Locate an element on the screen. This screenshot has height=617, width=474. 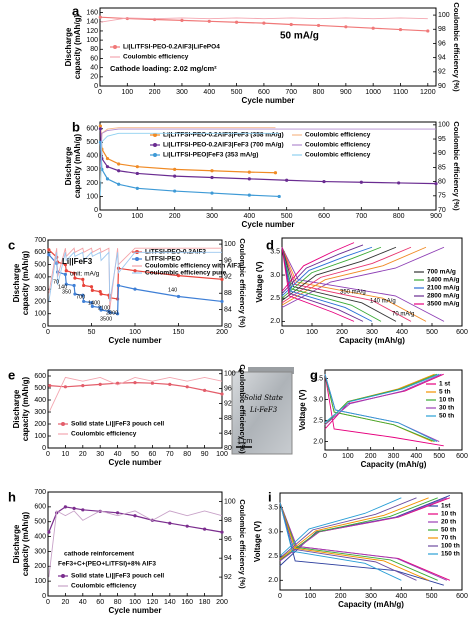
y-tick-label: 100 is located at coordinates (92, 196).